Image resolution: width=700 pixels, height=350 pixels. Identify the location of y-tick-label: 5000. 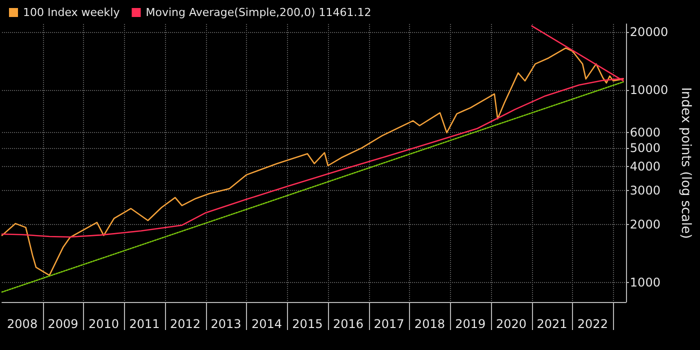
(645, 147).